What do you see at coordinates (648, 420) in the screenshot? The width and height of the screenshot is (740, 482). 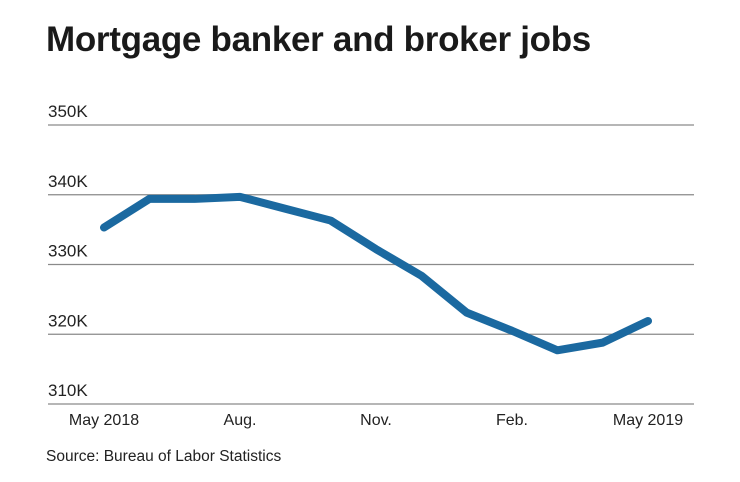 I see `x-tick-label: May 2019` at bounding box center [648, 420].